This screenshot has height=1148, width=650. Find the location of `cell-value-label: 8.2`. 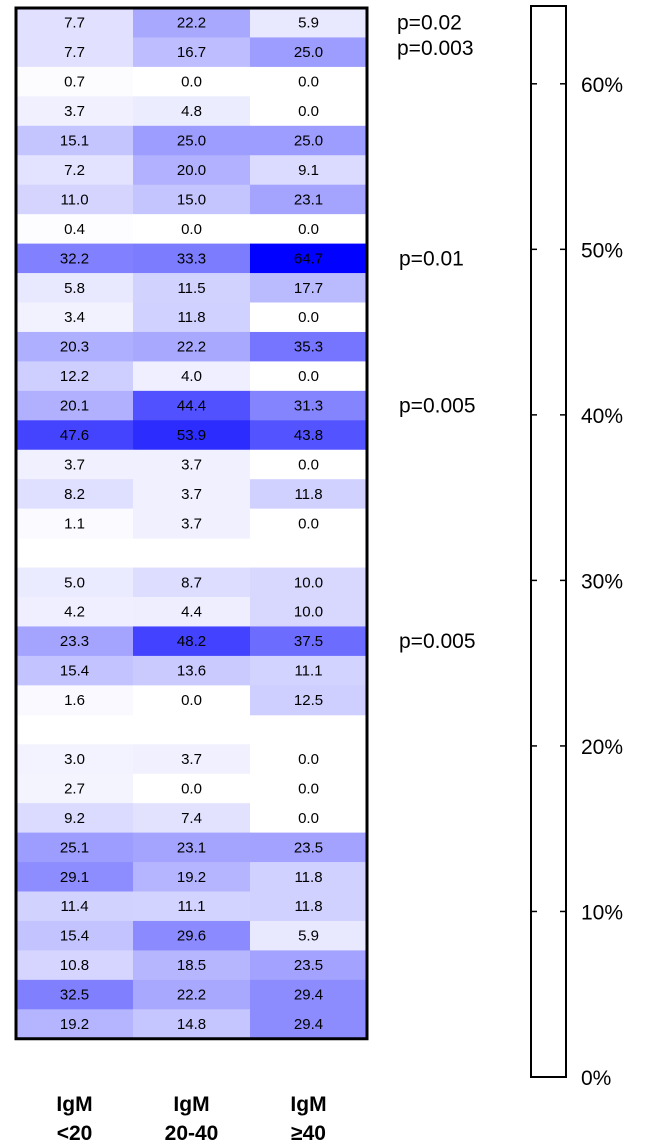

cell-value-label: 8.2 is located at coordinates (74, 494).